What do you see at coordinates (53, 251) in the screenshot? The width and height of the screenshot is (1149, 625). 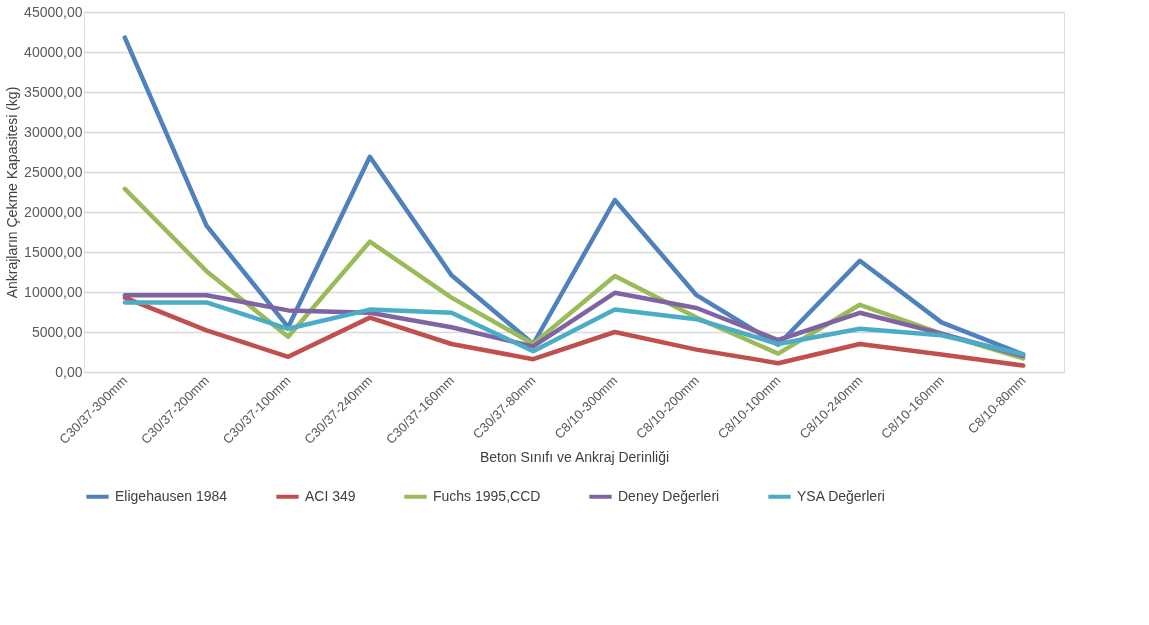 I see `y-tick-label: 15000,00` at bounding box center [53, 251].